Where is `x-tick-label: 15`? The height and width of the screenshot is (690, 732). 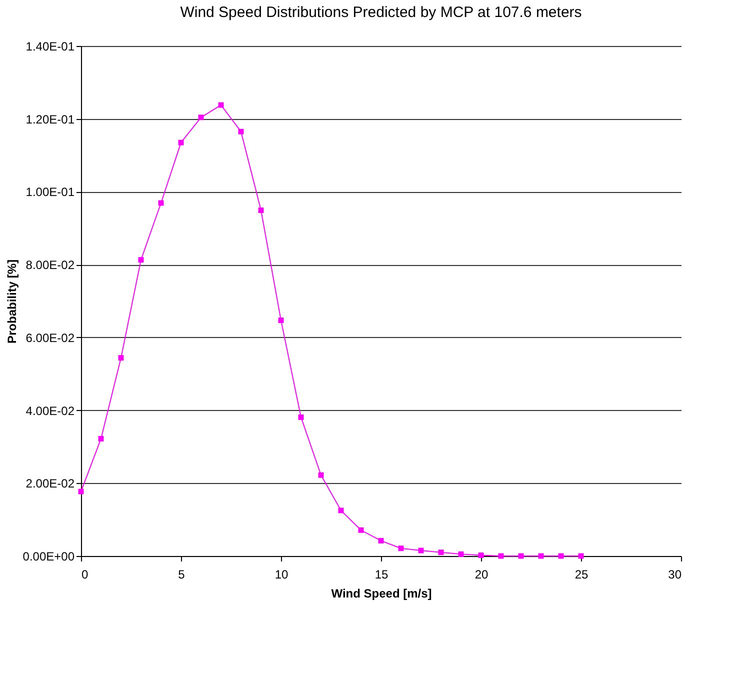
x-tick-label: 15 is located at coordinates (381, 575).